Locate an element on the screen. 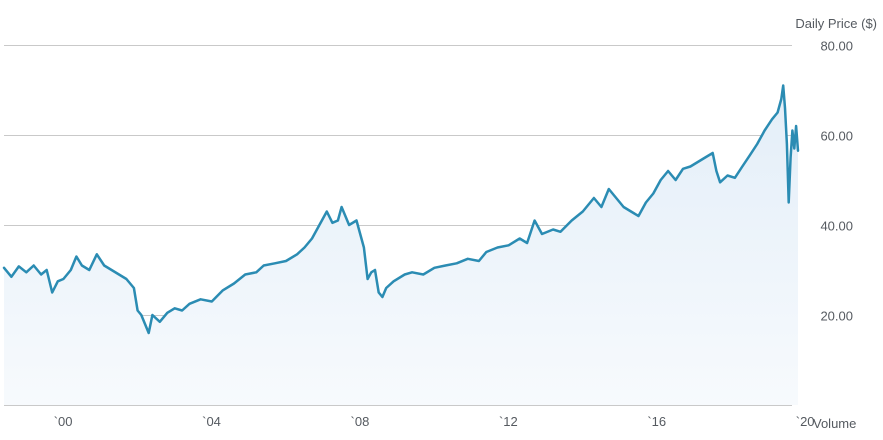  y-axis-ticks: 80.00 60.00 40.00 20.00 is located at coordinates (836, 181).